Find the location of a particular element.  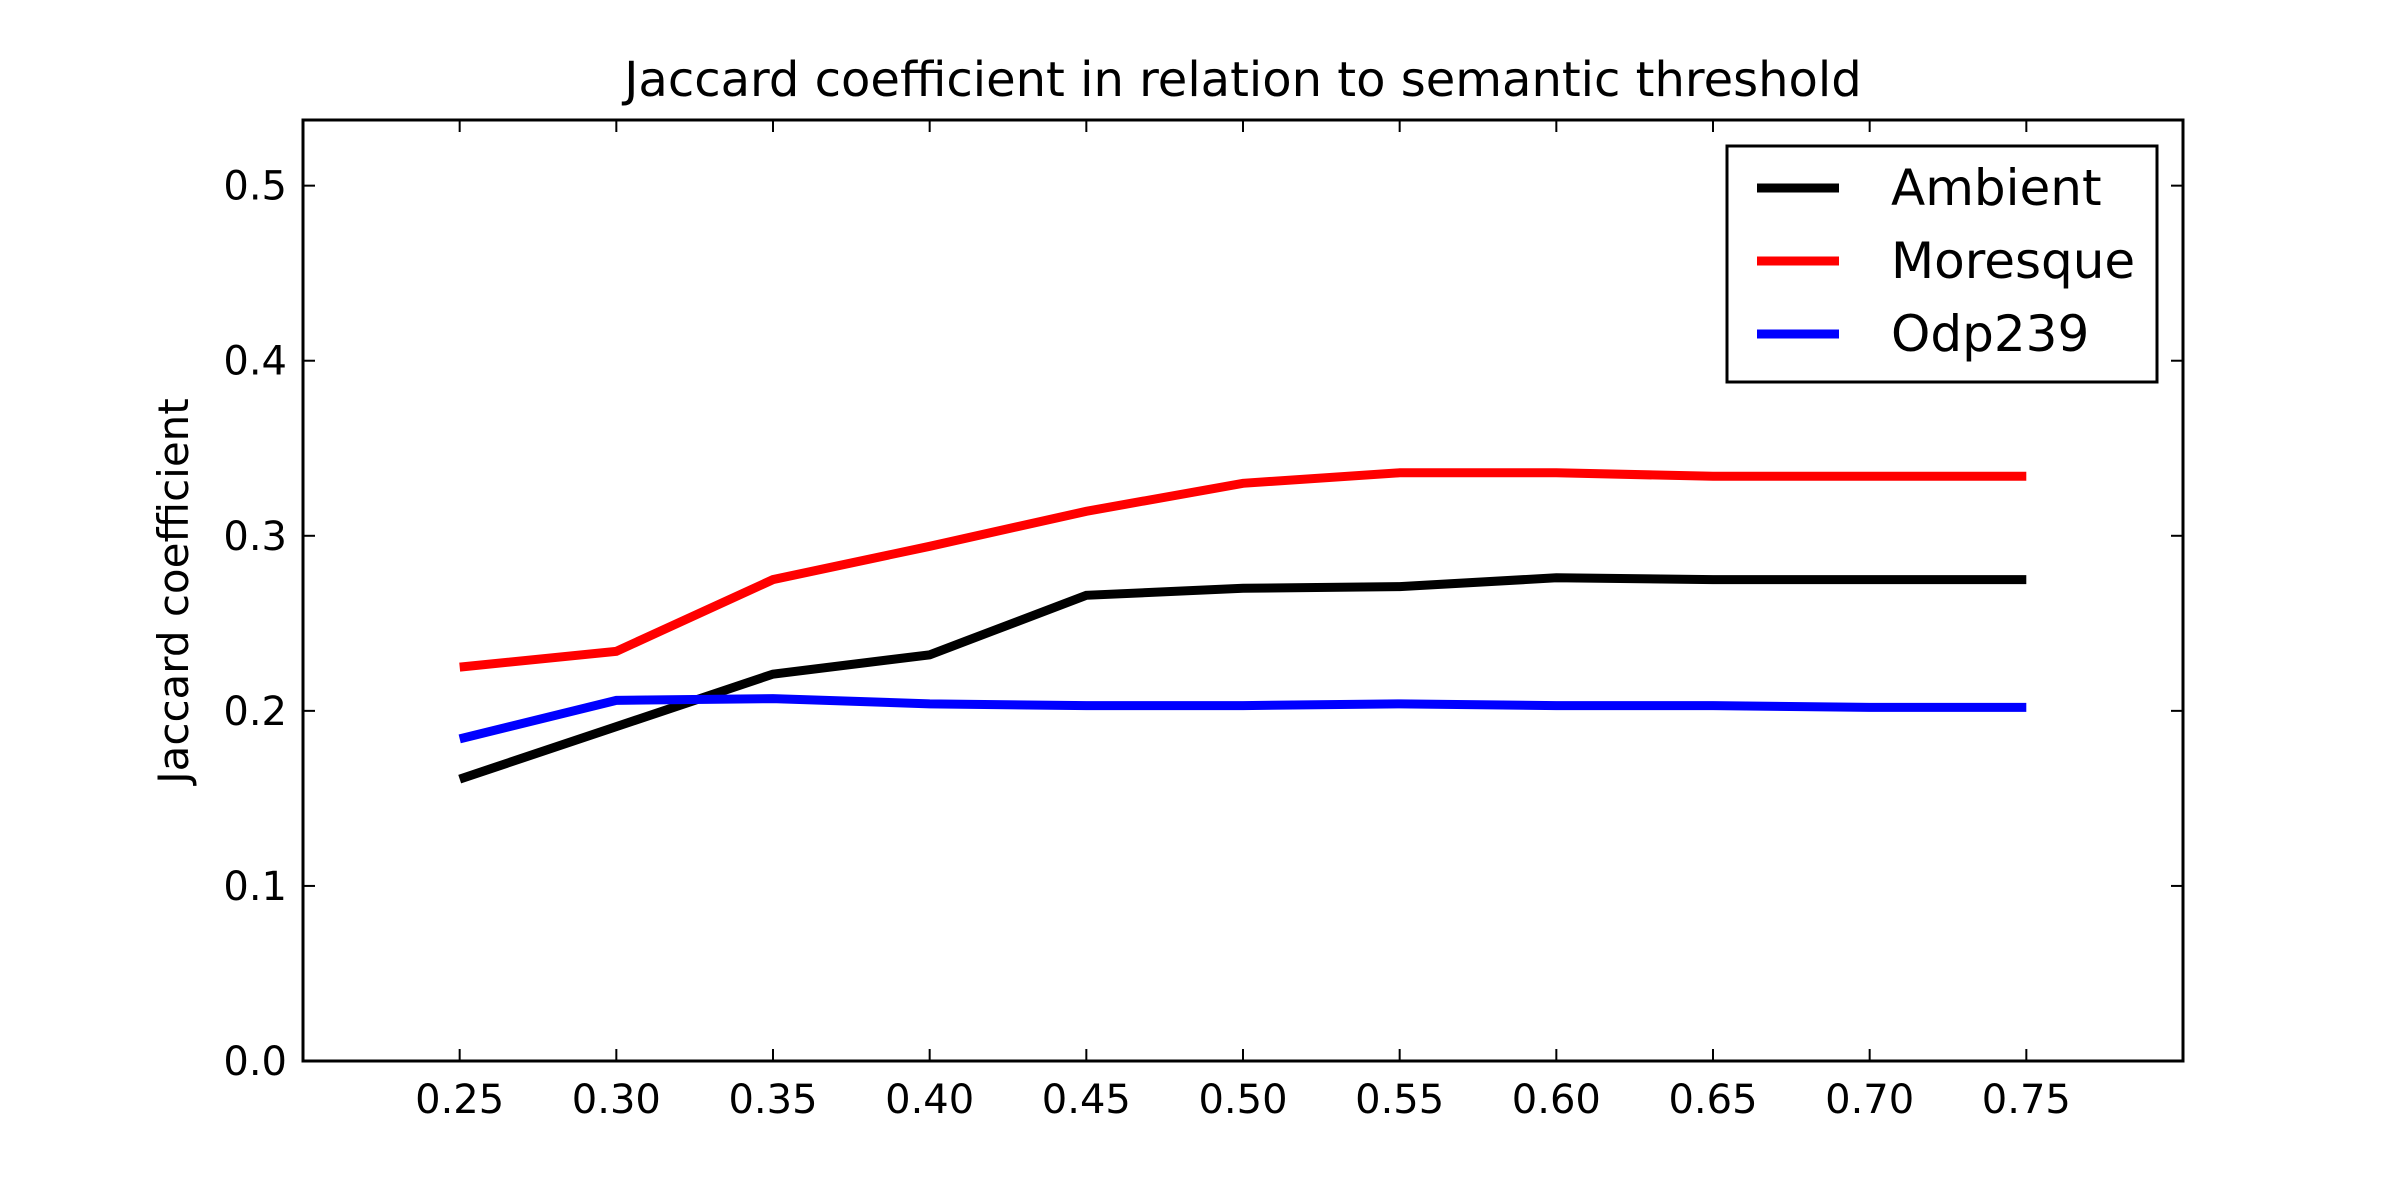

series-line-moresque is located at coordinates (1243, 570).